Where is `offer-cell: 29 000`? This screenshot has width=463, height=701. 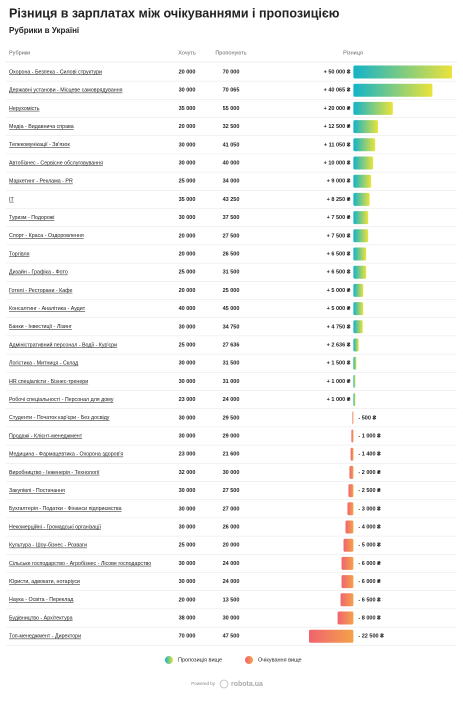
offer-cell: 29 000 is located at coordinates (231, 436).